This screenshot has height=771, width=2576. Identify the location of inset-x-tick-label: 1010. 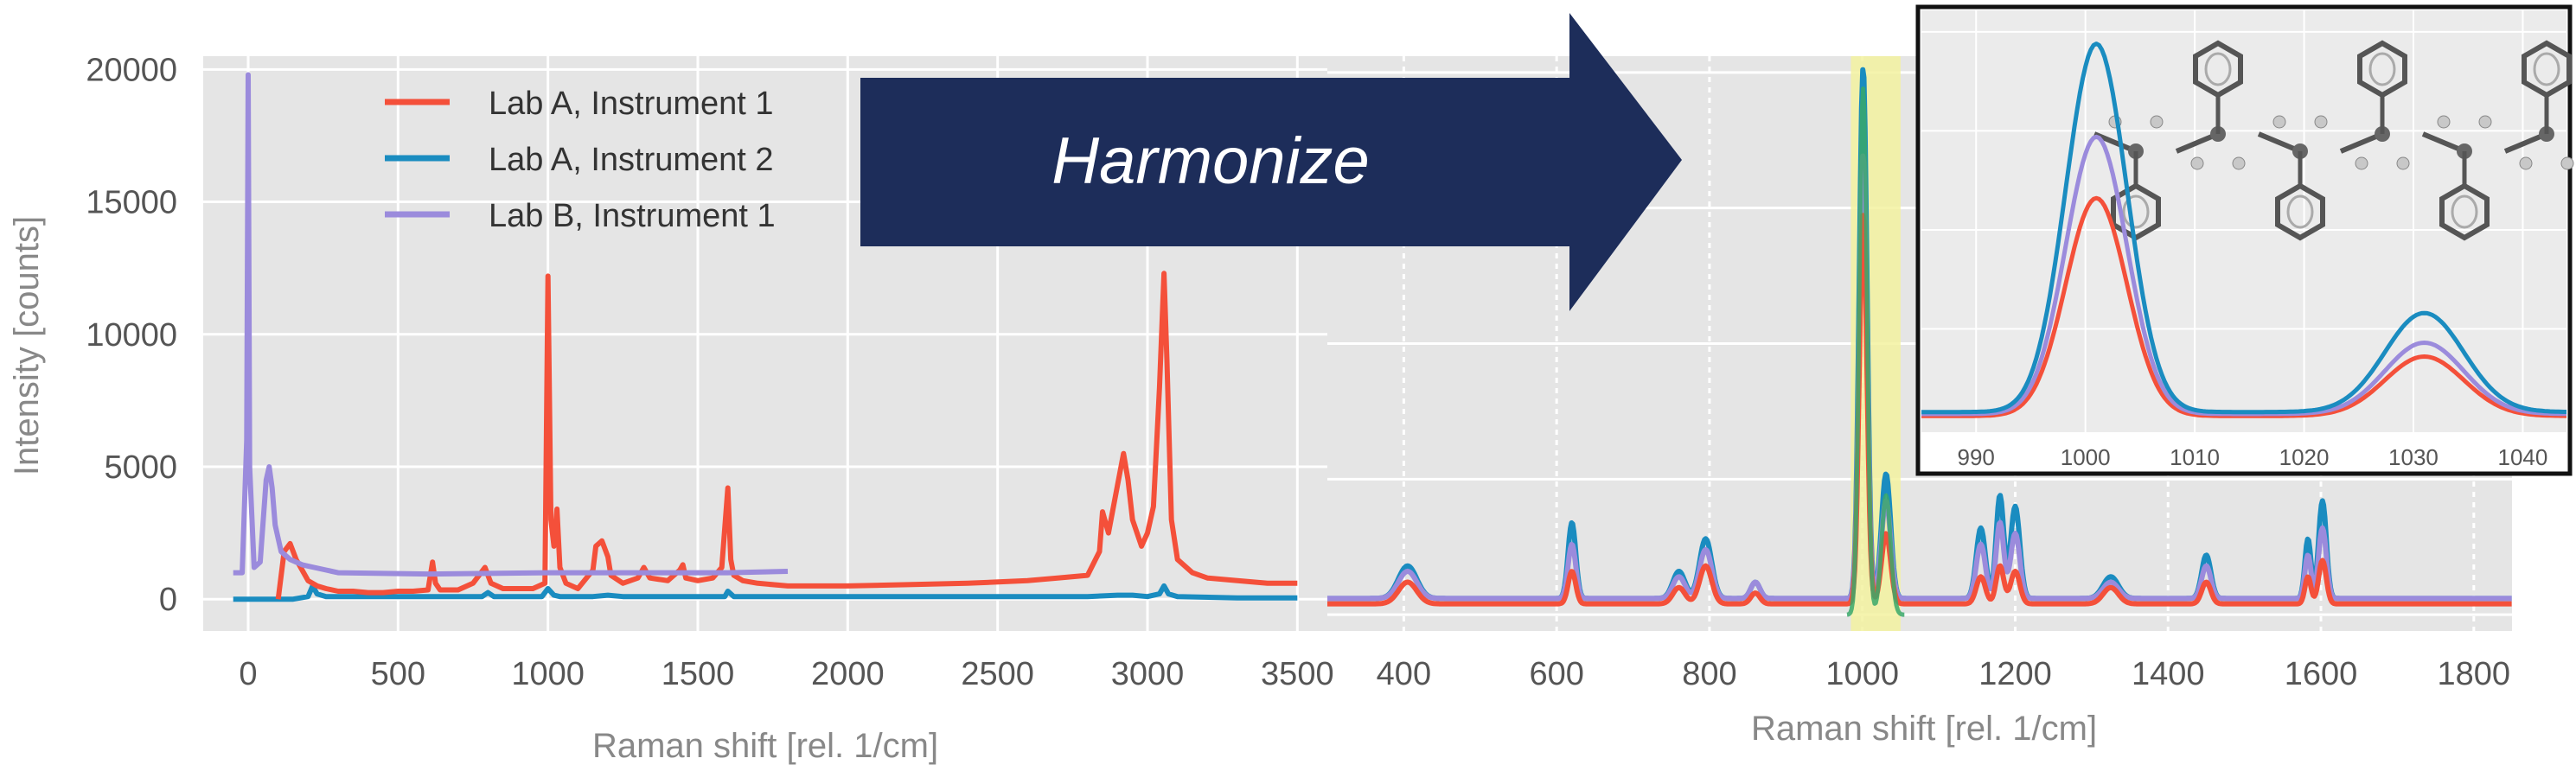
(2195, 457).